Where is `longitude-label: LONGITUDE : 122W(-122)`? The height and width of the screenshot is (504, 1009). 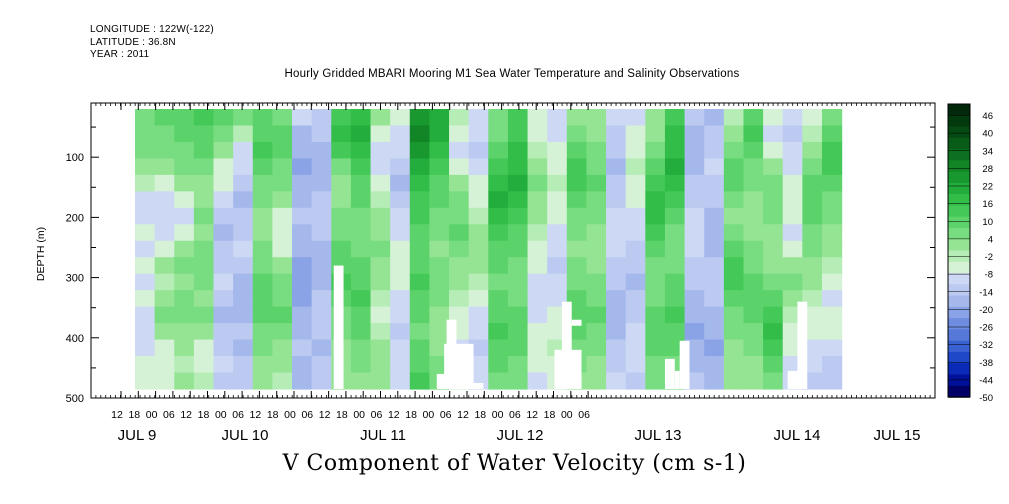
longitude-label: LONGITUDE : 122W(-122) is located at coordinates (152, 29).